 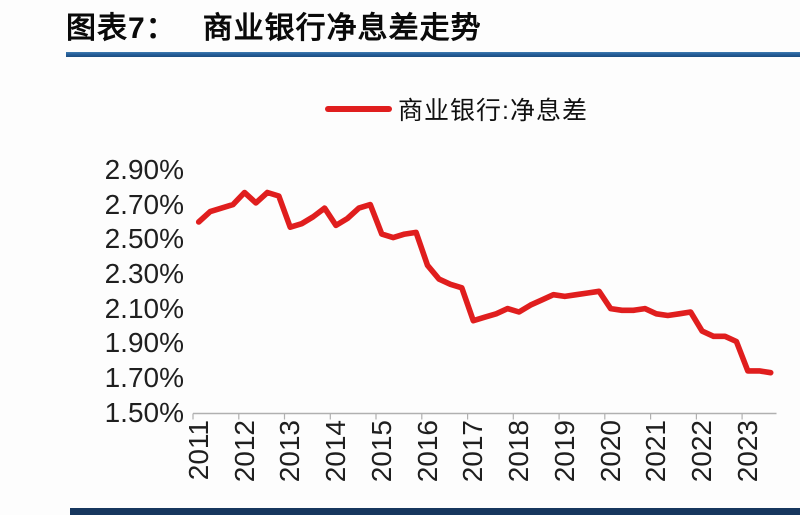 I want to click on footer-rule, so click(x=435, y=511).